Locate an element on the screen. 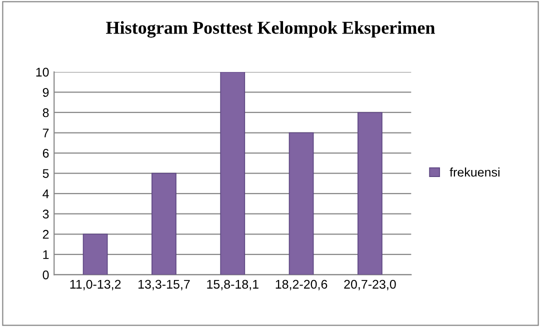 This screenshot has width=541, height=327. x-tick-label: 13,3-15,7 is located at coordinates (164, 285).